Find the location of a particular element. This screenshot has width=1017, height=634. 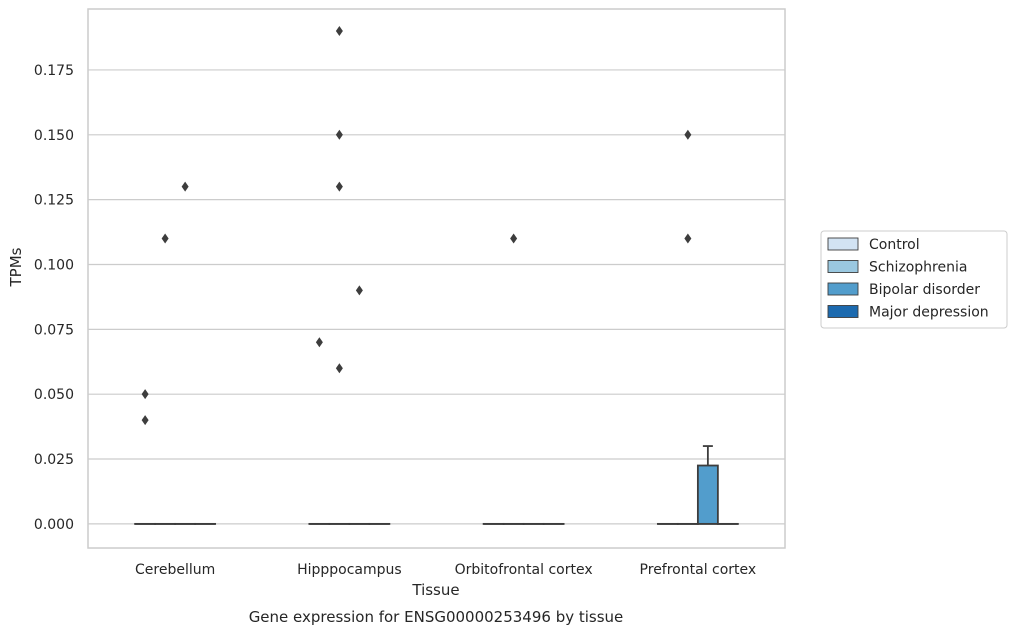

legend-item: Major depression is located at coordinates (908, 313).